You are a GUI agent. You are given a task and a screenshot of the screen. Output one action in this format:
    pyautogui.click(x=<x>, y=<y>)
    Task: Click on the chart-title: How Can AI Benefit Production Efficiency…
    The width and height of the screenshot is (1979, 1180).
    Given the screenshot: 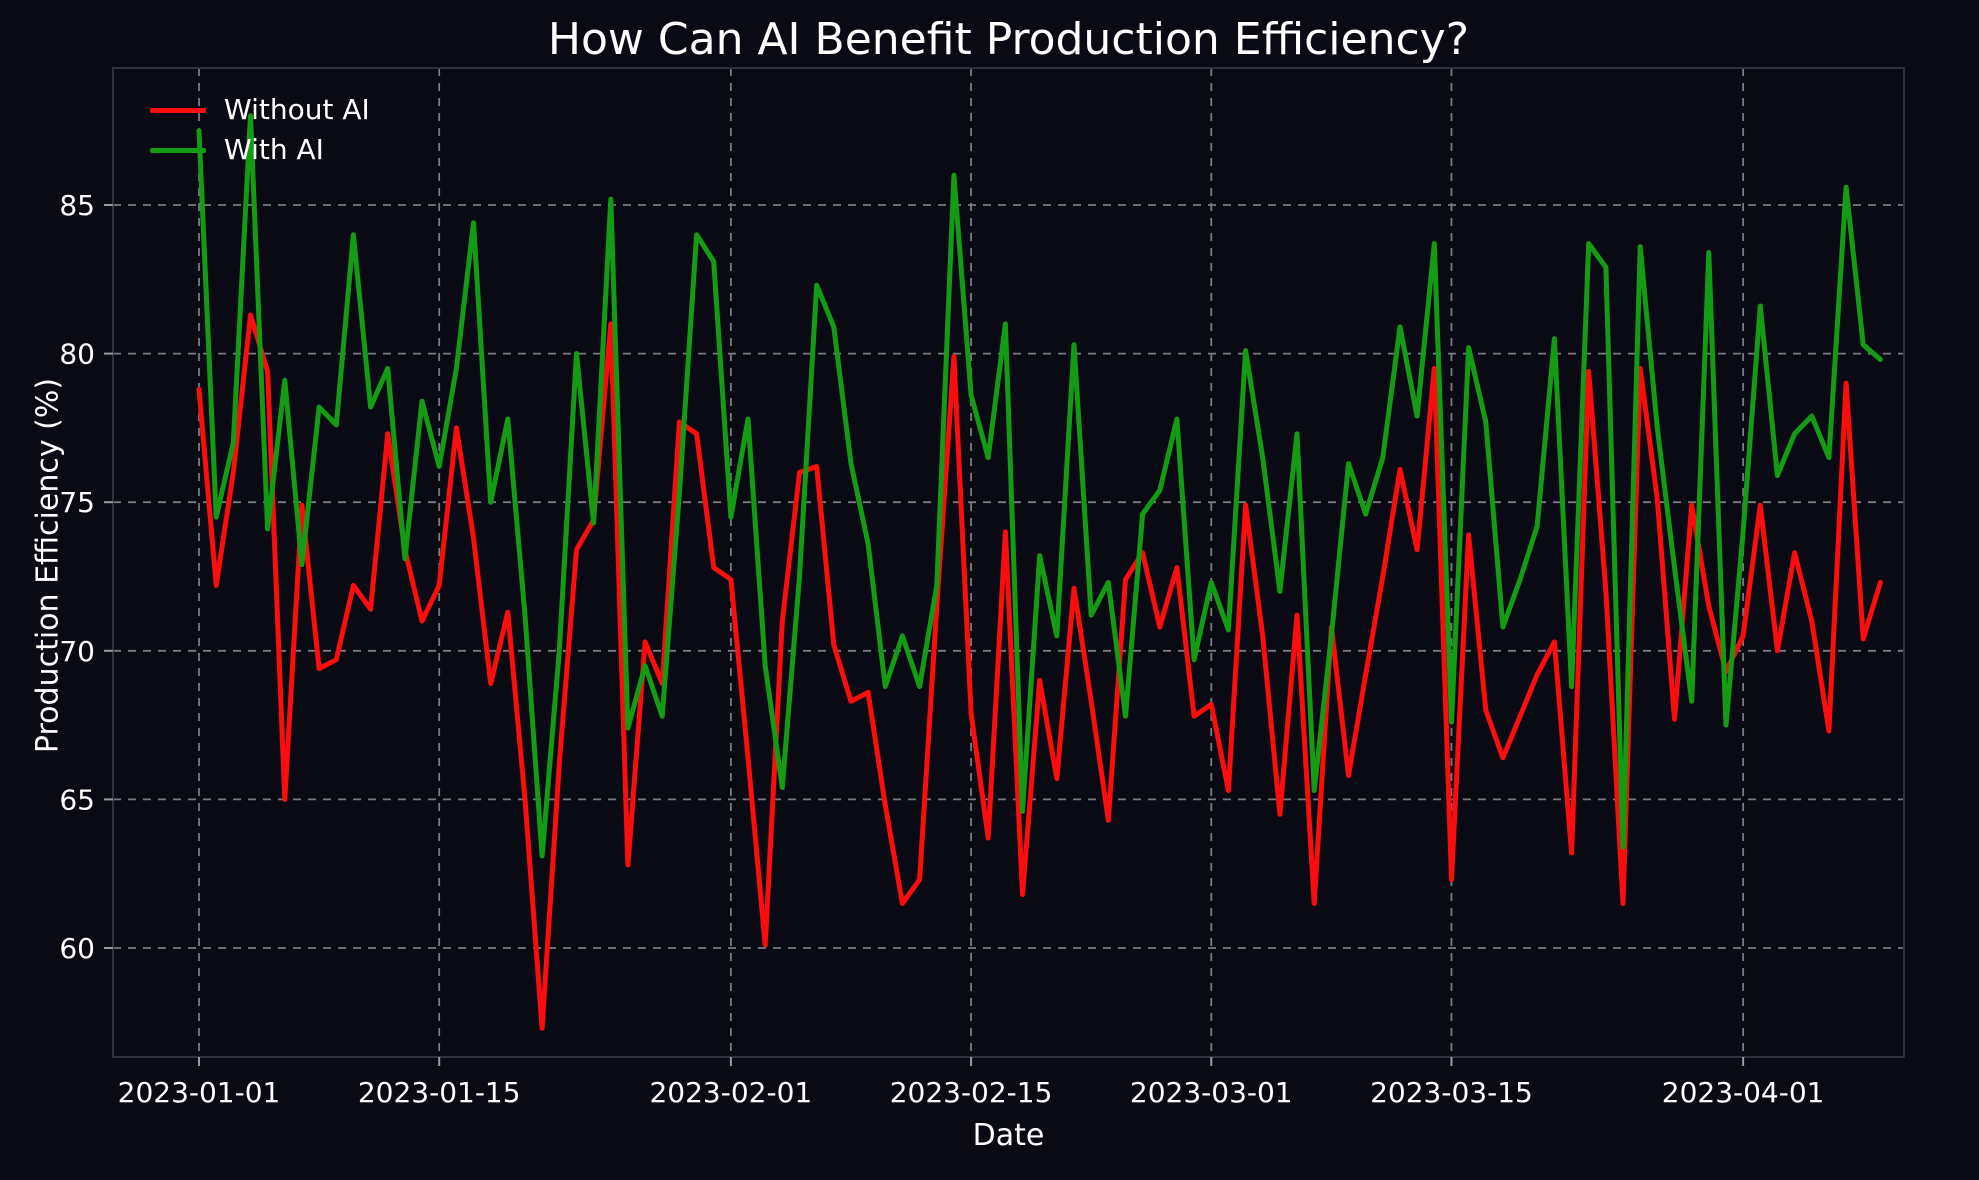 What is the action you would take?
    pyautogui.click(x=1008, y=39)
    